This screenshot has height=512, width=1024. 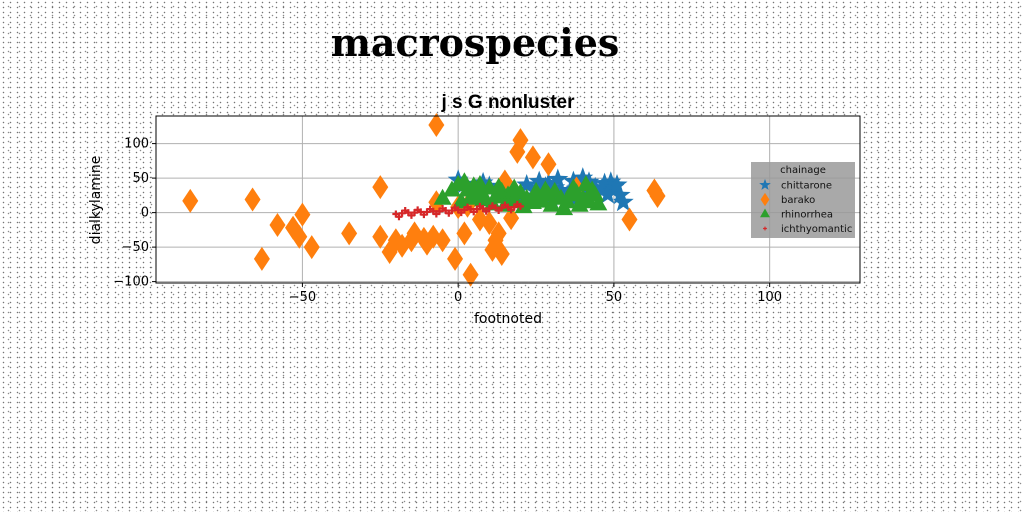 What do you see at coordinates (803, 170) in the screenshot?
I see `legend-title: chainage` at bounding box center [803, 170].